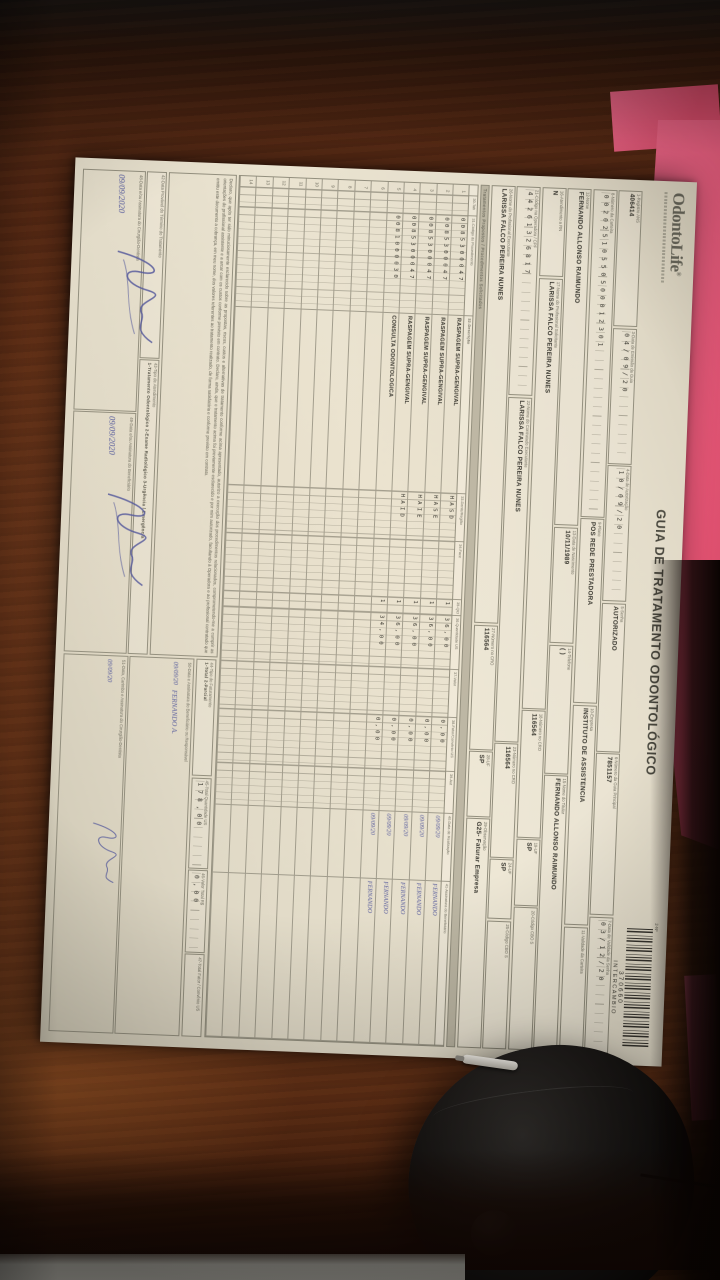  I want to click on row-number: 10, so click(313, 184).